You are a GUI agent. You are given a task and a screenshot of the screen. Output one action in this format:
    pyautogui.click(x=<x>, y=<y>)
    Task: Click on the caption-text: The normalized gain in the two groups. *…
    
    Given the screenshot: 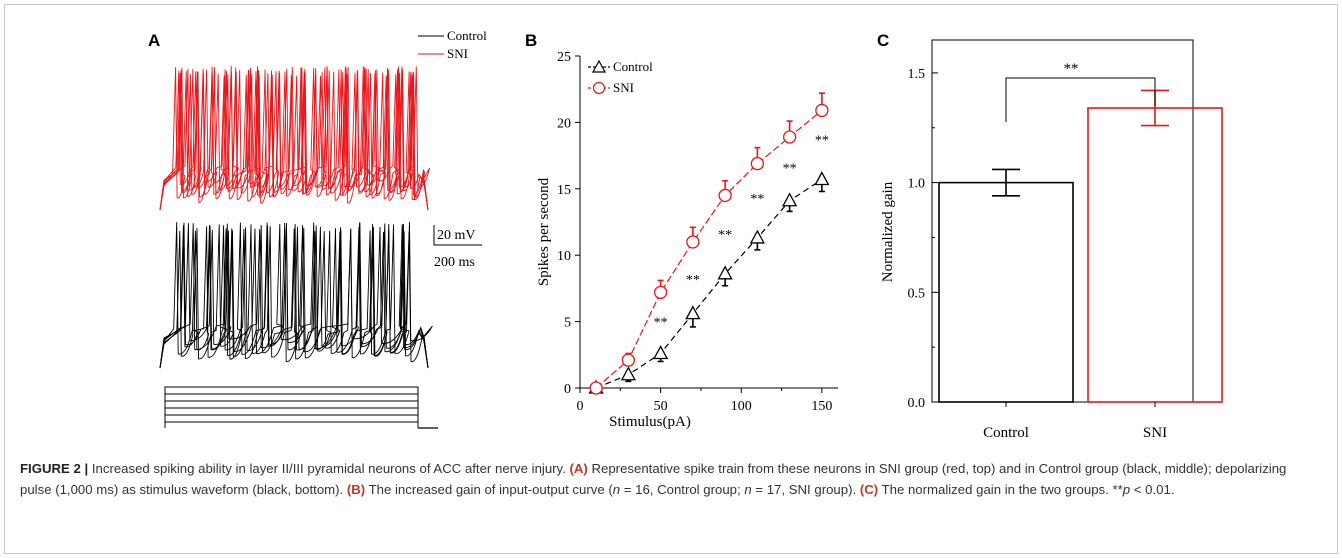 What is the action you would take?
    pyautogui.click(x=1000, y=489)
    